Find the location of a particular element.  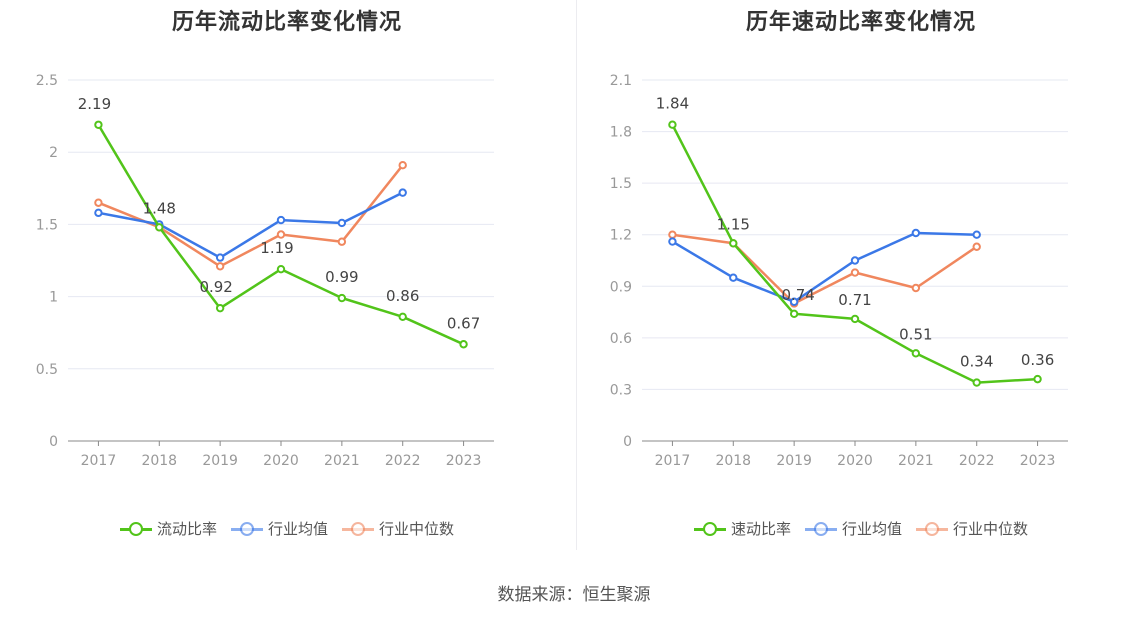

data-label: 0.71 is located at coordinates (854, 300).